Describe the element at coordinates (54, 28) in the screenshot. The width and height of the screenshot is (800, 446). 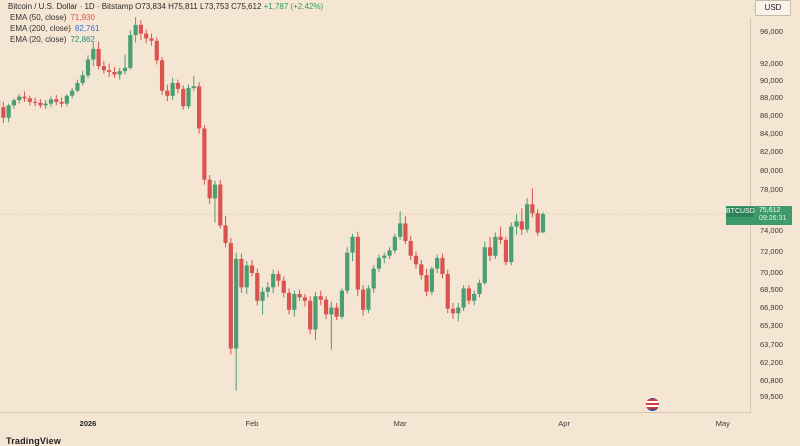
I see `indicator-ema-200: EMA (200, close)82,761` at that location.